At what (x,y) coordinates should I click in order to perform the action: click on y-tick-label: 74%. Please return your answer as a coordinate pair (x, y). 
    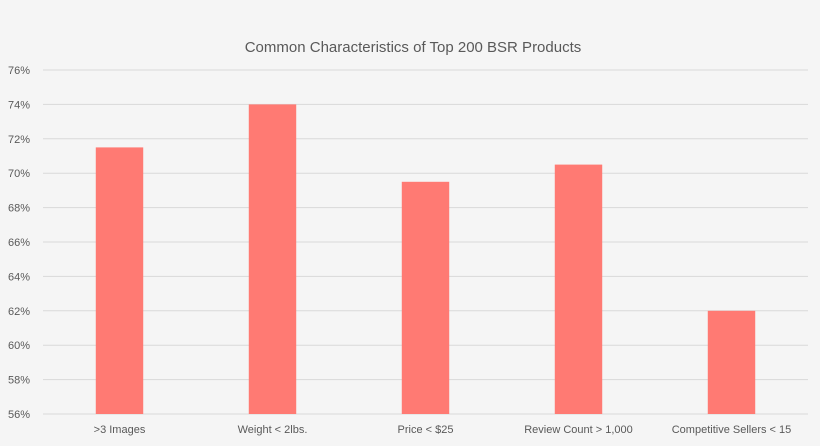
    Looking at the image, I should click on (19, 105).